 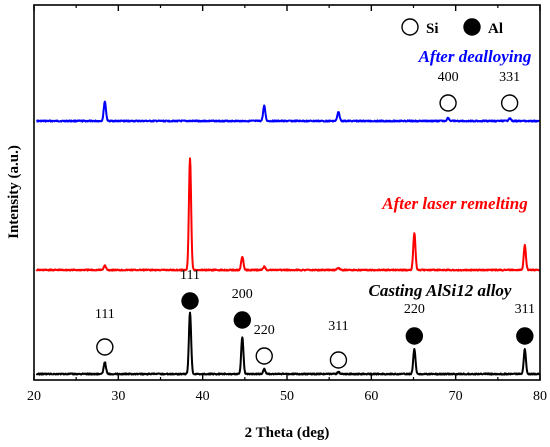 I want to click on legend-si-open-circle-icon, so click(x=410, y=27).